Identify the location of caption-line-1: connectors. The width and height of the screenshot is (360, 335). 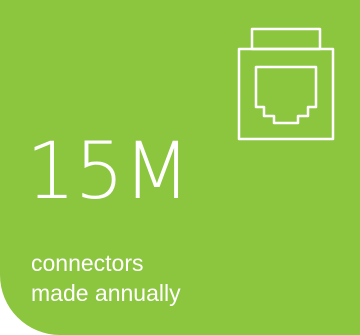
(87, 263).